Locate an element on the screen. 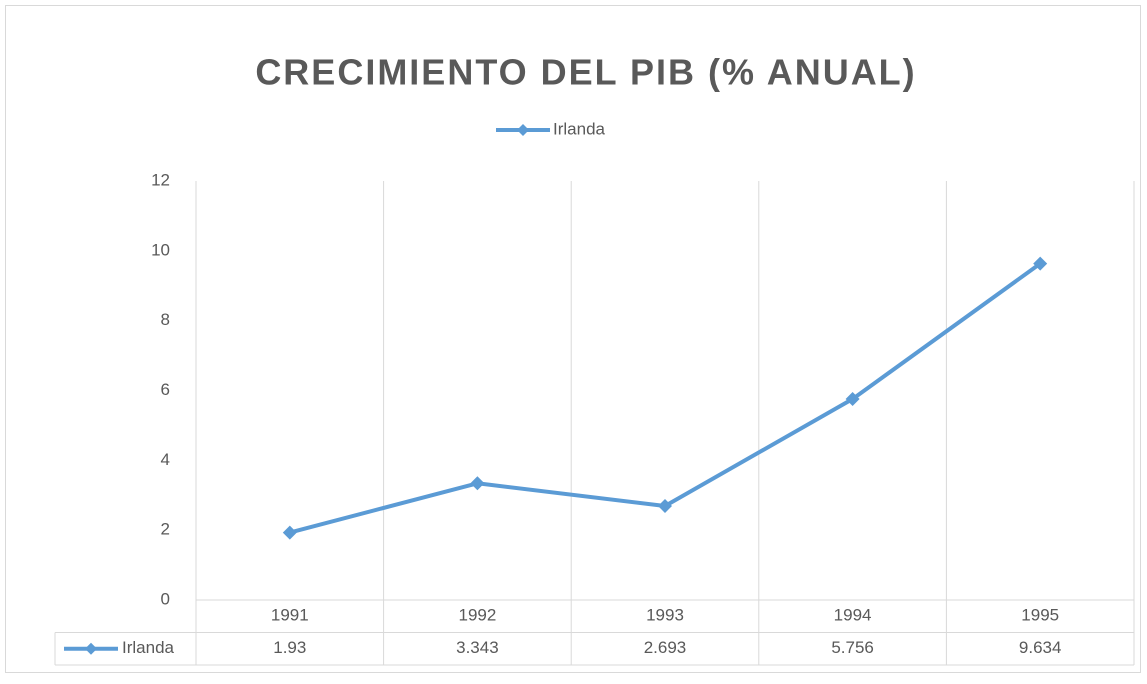 The width and height of the screenshot is (1147, 684). y-tick-label: 12 is located at coordinates (160, 179).